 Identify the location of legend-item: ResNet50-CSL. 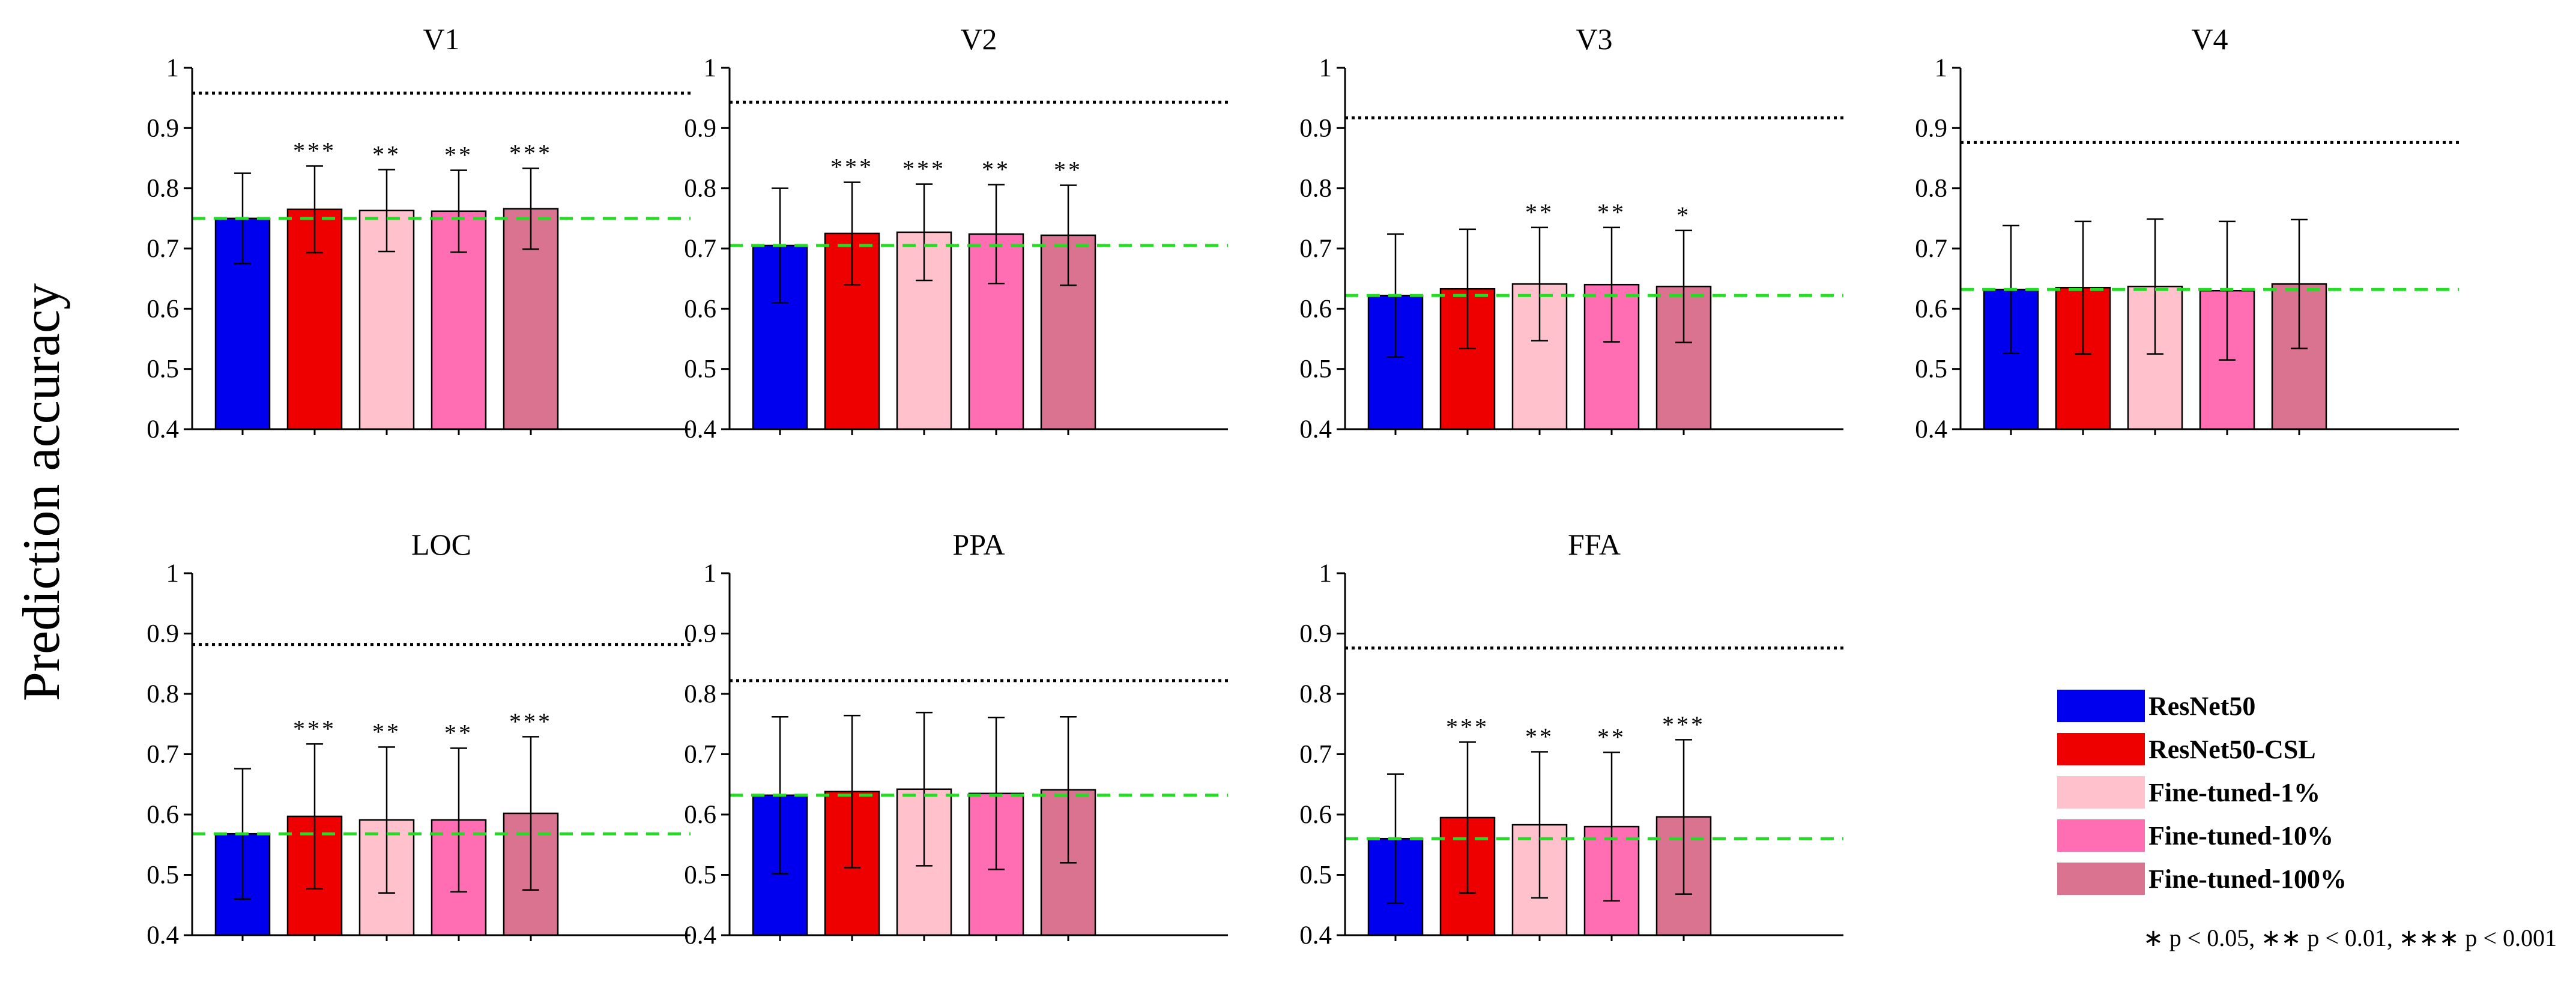
(2186, 749).